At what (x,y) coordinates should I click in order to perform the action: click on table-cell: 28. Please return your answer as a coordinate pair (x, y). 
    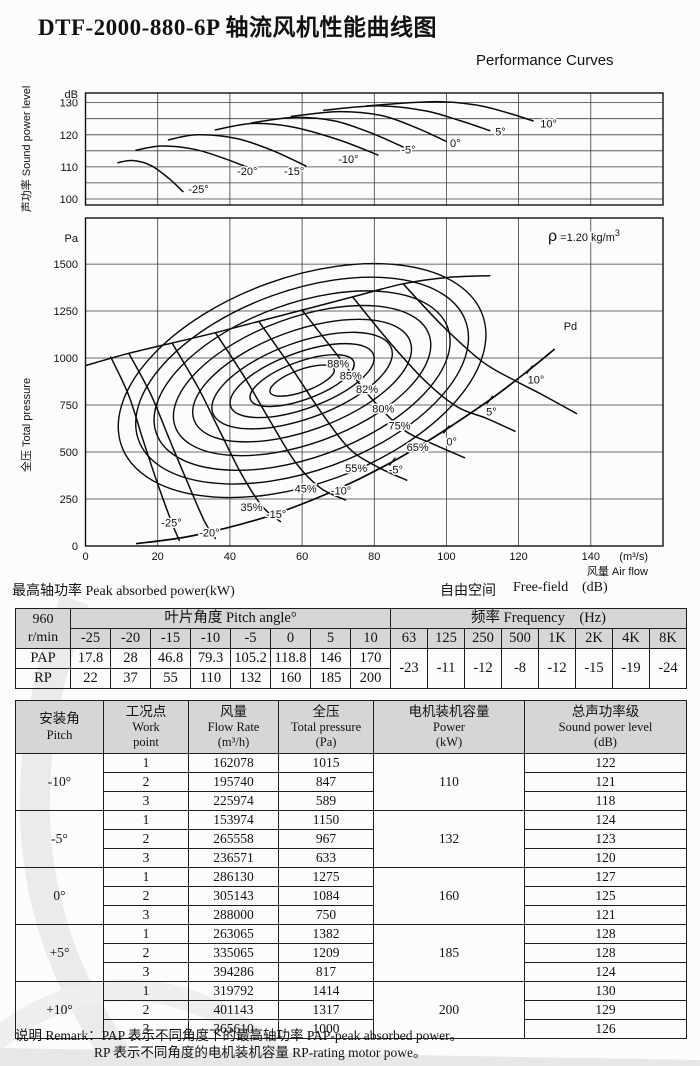
    Looking at the image, I should click on (130, 658).